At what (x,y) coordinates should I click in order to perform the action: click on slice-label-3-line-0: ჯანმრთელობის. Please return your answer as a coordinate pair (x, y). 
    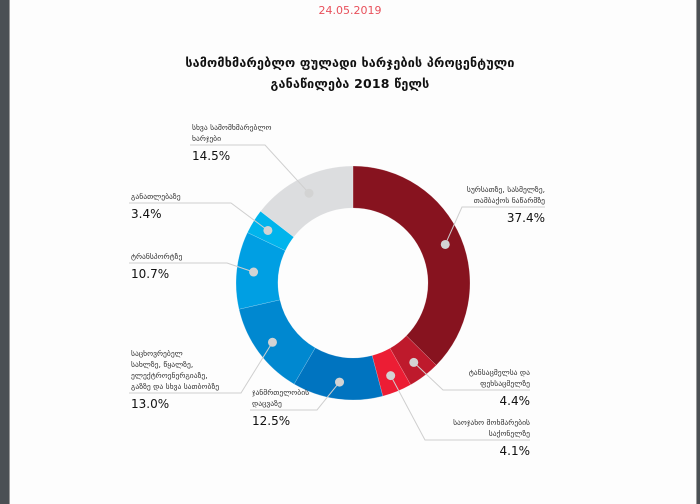
    Looking at the image, I should click on (280, 392).